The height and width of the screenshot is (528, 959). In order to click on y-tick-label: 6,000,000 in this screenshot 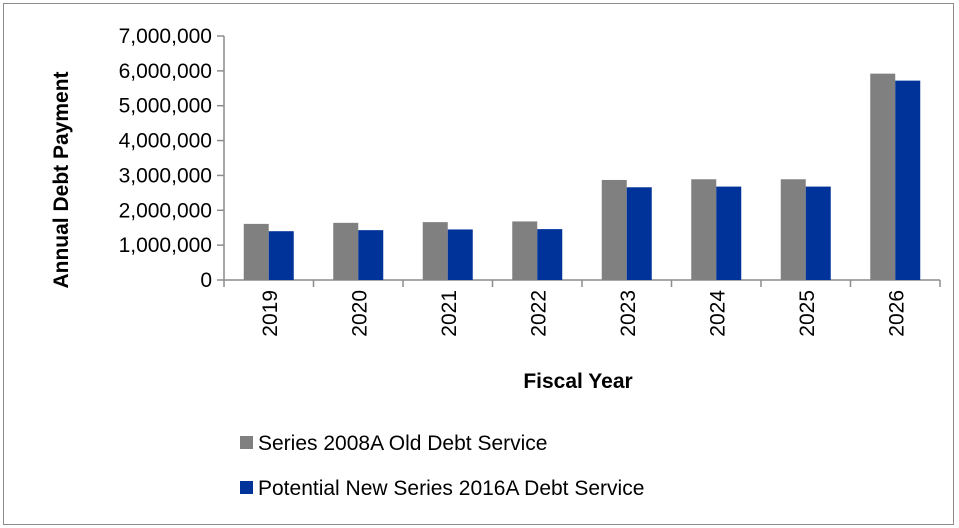, I will do `click(165, 71)`.